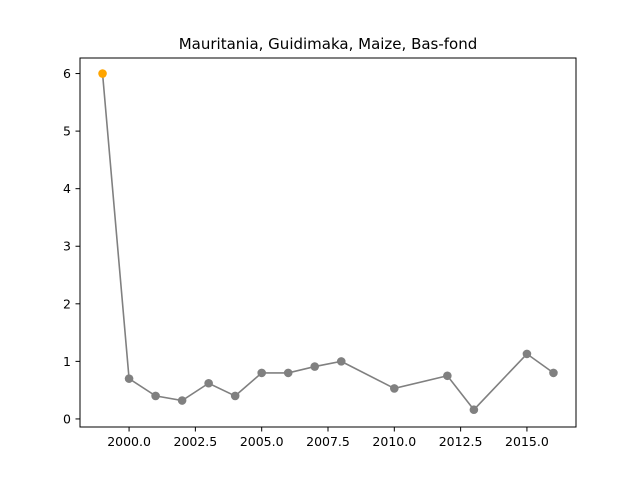 This screenshot has height=480, width=640. What do you see at coordinates (67, 361) in the screenshot?
I see `y-tick-label: 1` at bounding box center [67, 361].